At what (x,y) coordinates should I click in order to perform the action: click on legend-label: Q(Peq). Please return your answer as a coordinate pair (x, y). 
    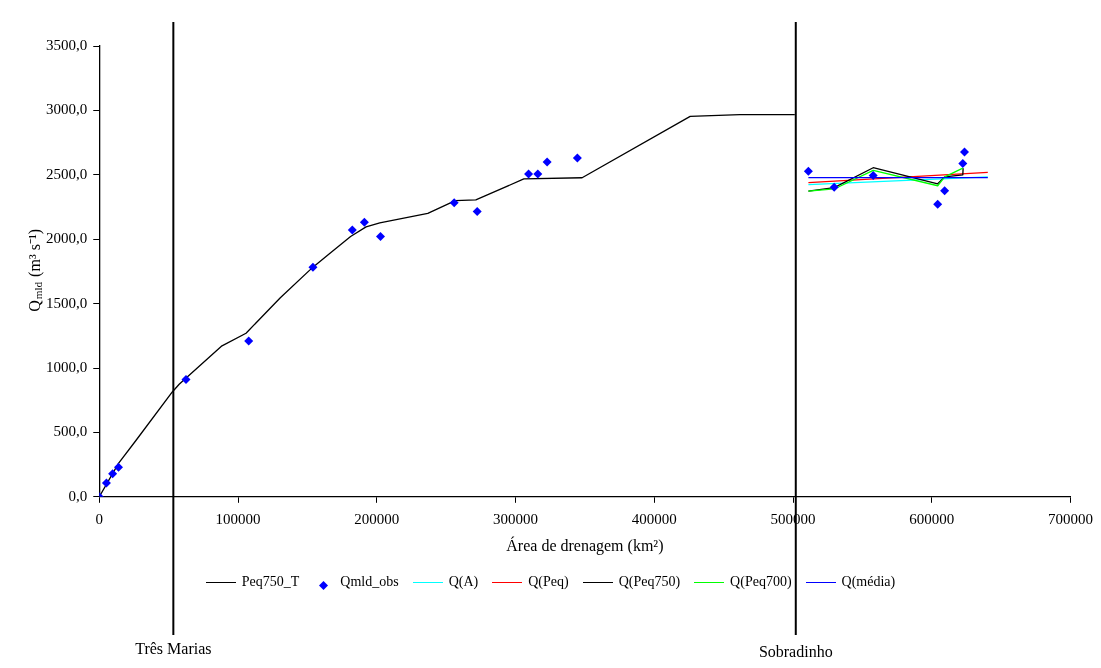
    Looking at the image, I should click on (548, 582).